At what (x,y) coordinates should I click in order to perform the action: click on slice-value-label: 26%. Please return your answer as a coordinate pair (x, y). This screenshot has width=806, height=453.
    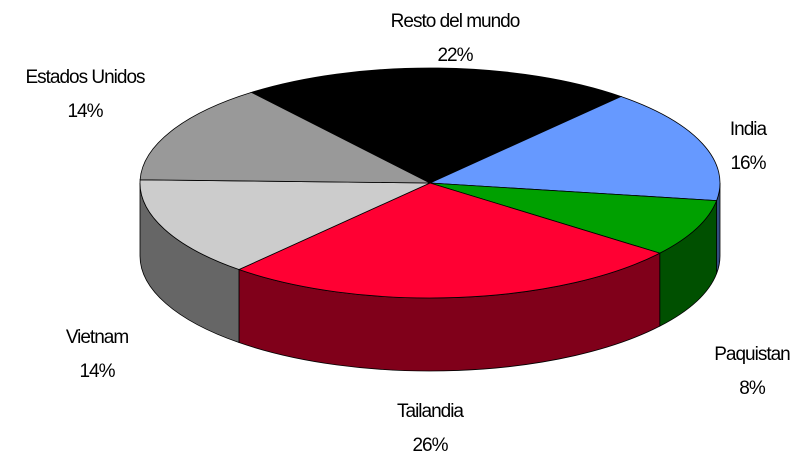
    Looking at the image, I should click on (430, 444).